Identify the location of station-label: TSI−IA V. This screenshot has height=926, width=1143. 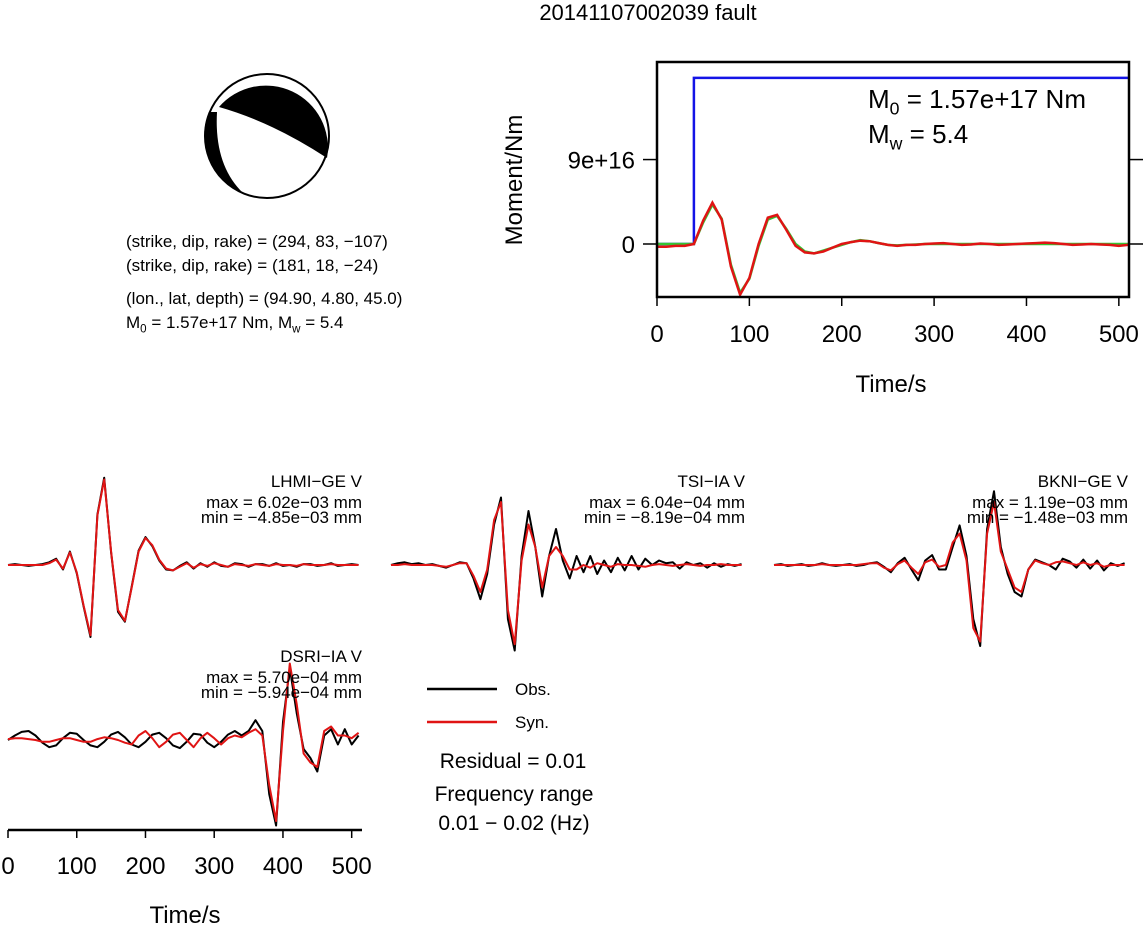
(711, 481).